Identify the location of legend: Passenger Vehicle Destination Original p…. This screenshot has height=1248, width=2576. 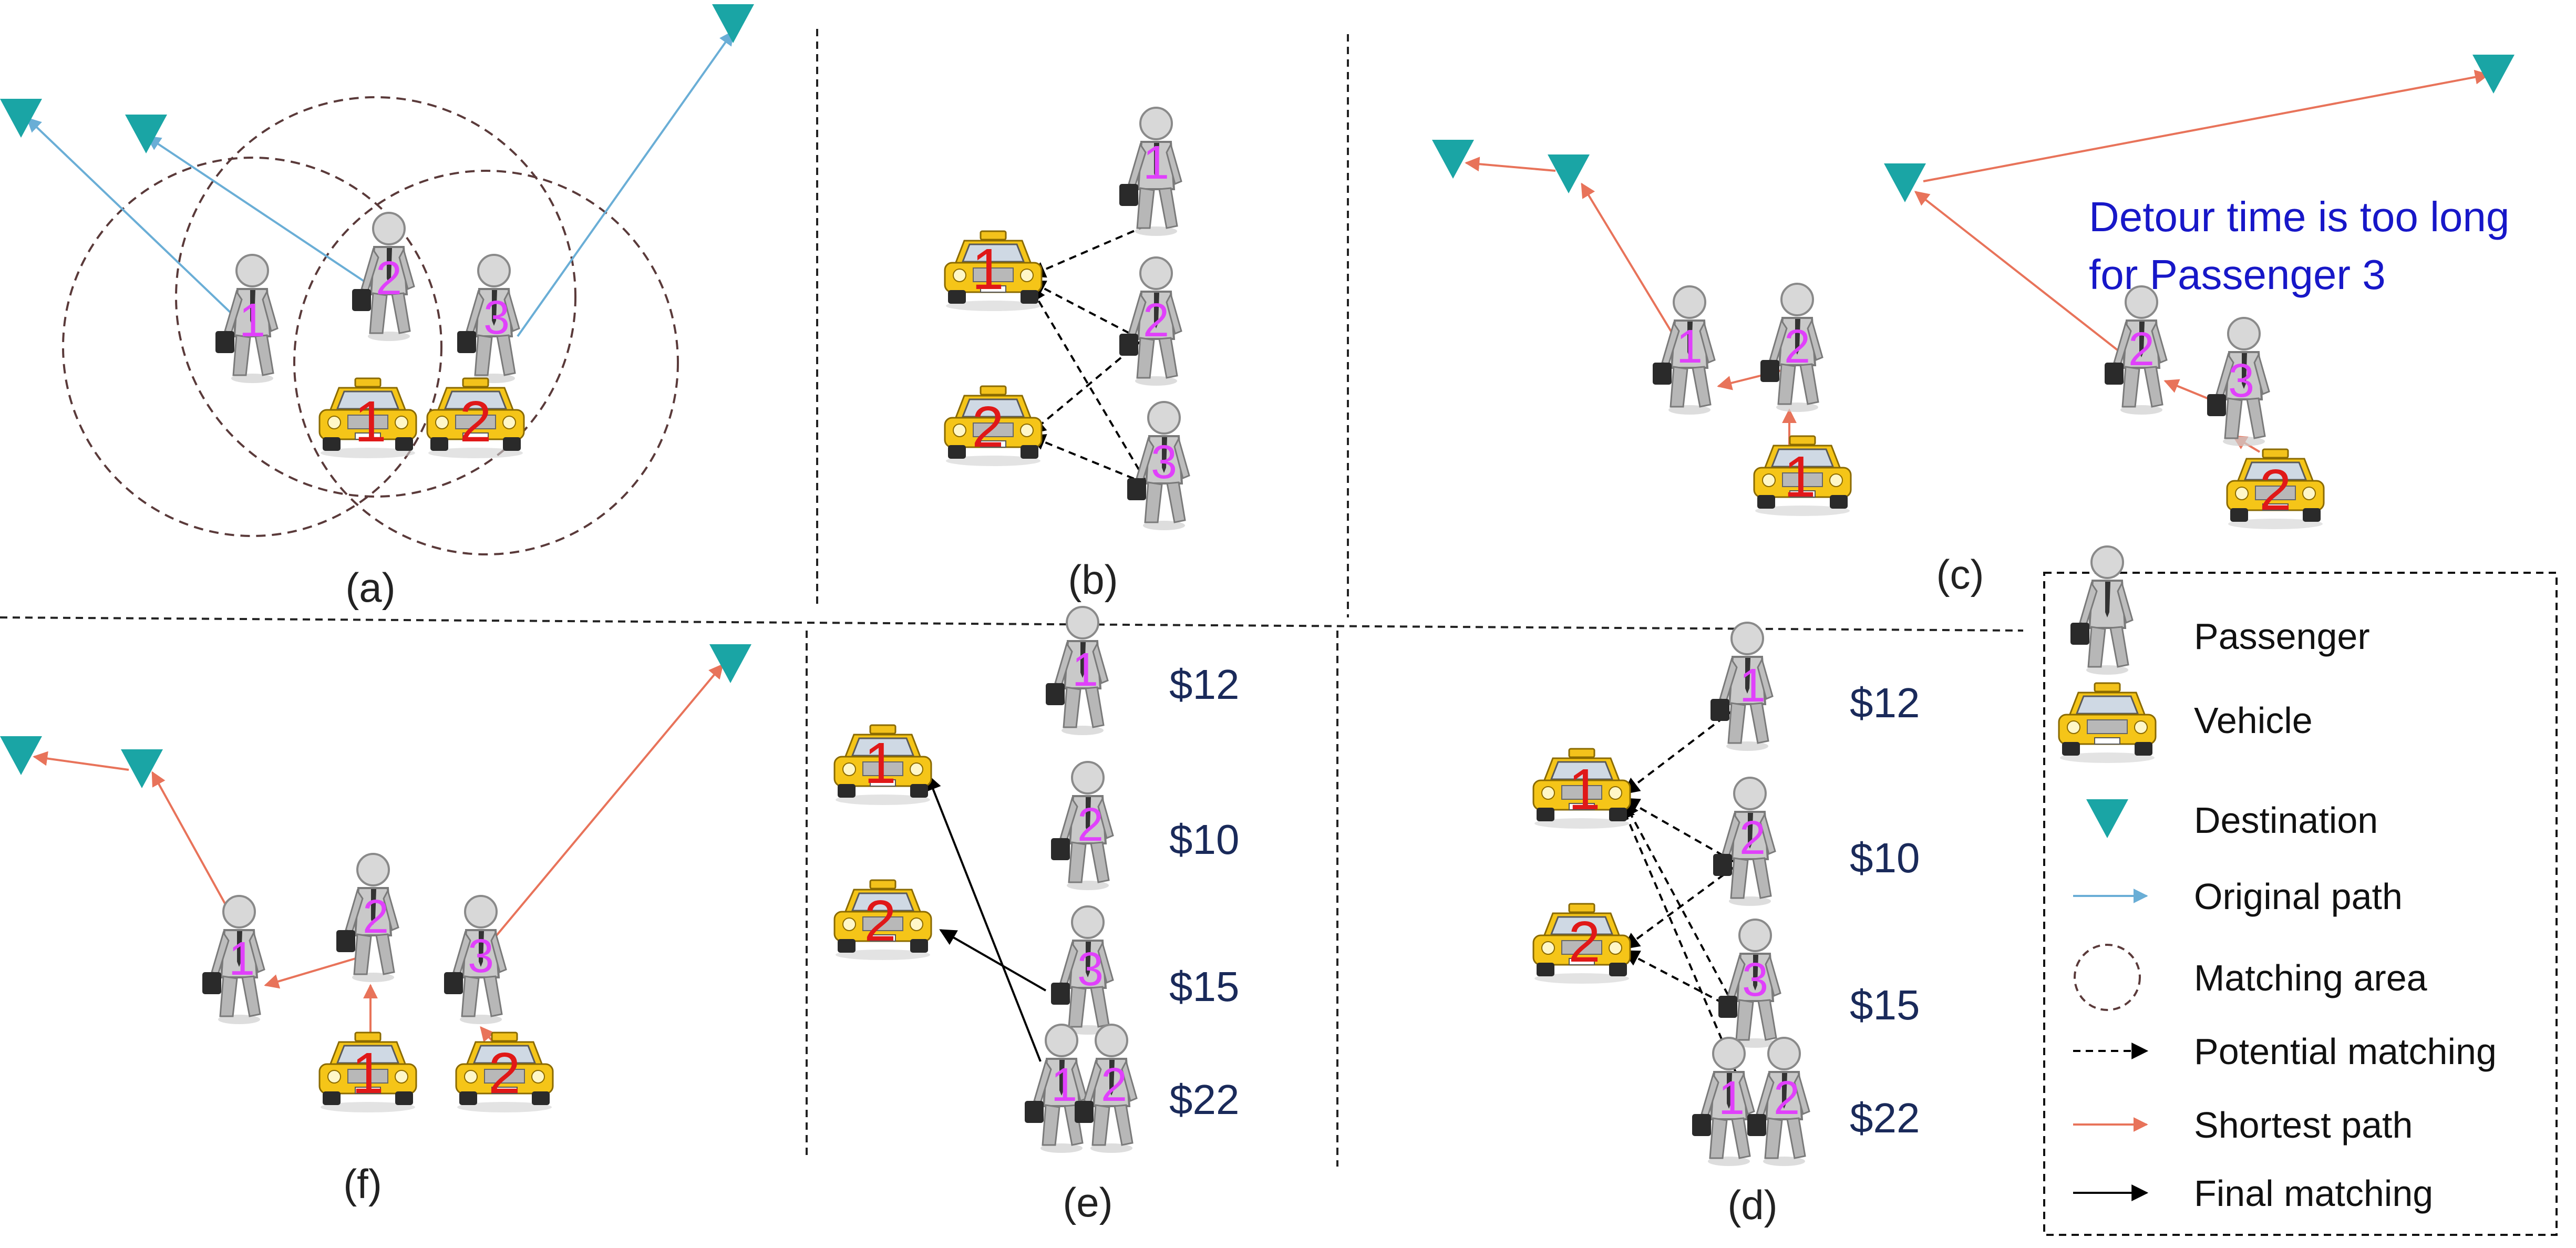
(2300, 890).